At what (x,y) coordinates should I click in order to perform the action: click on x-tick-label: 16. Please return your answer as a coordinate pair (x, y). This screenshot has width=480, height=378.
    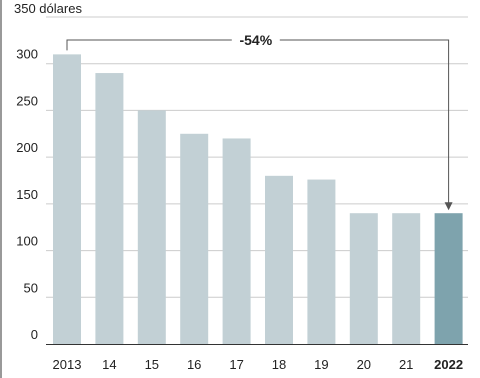
    Looking at the image, I should click on (194, 364).